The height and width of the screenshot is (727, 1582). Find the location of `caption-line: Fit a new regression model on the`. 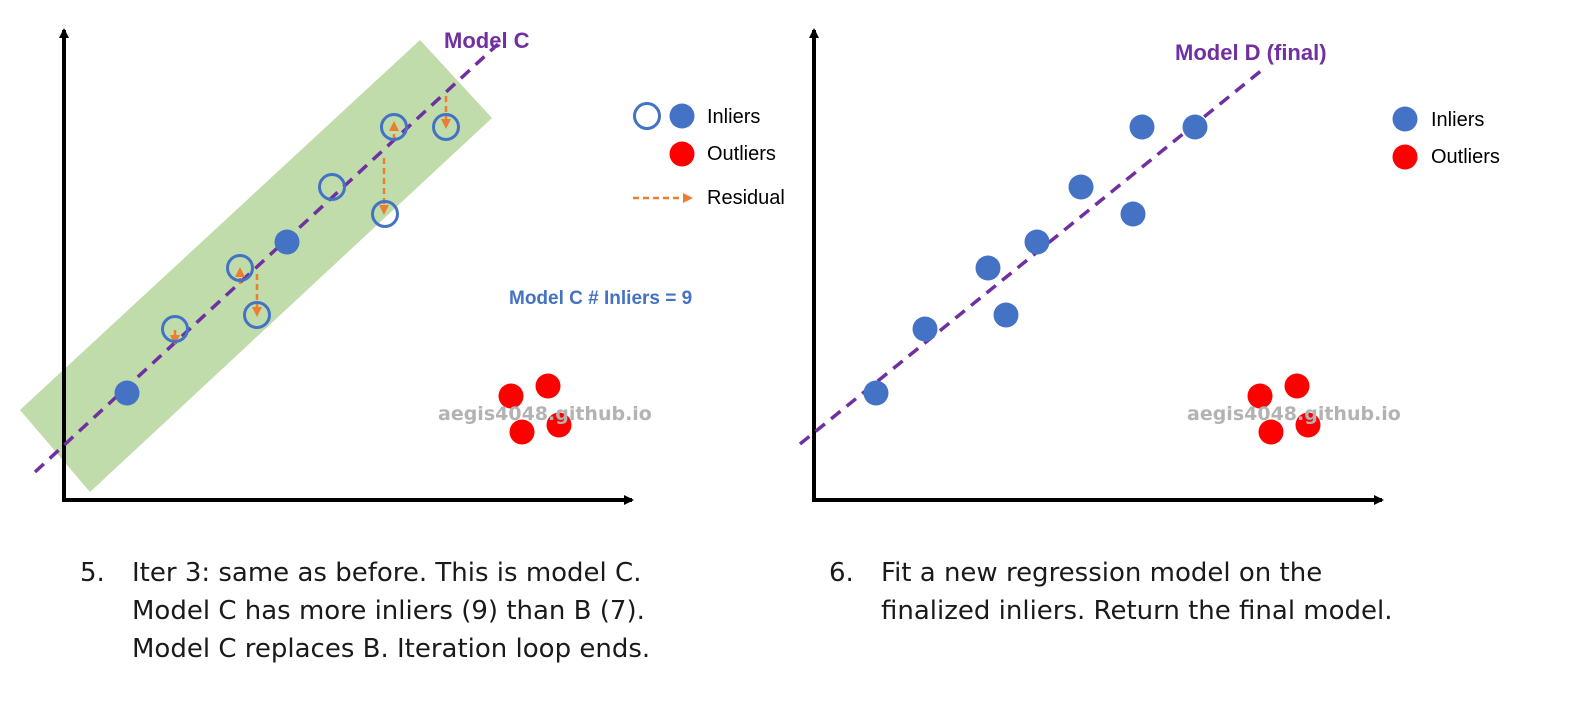

caption-line: Fit a new regression model on the is located at coordinates (1102, 573).